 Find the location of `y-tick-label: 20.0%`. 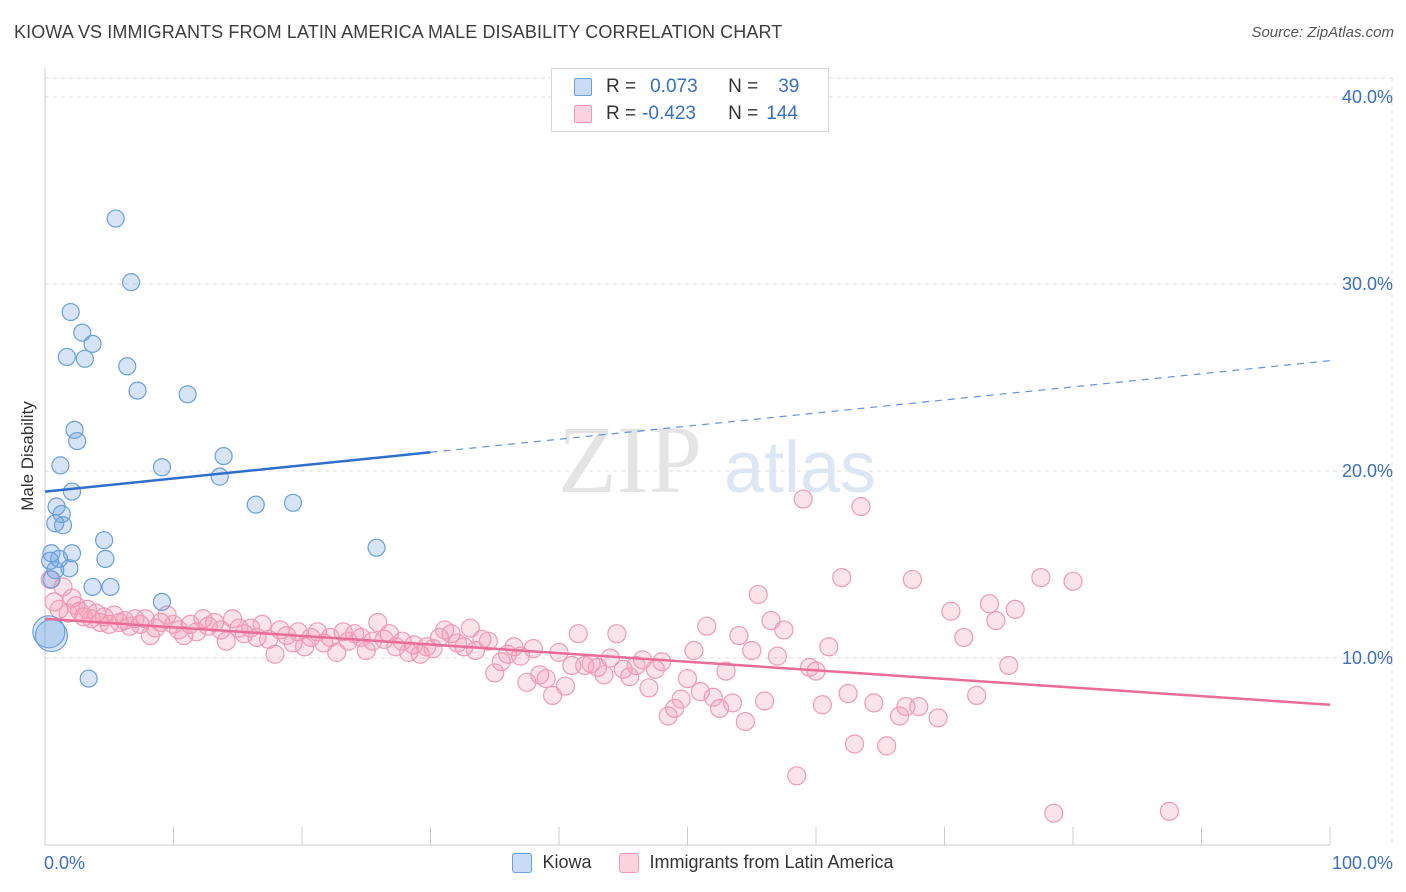

y-tick-label: 20.0% is located at coordinates (1367, 471).